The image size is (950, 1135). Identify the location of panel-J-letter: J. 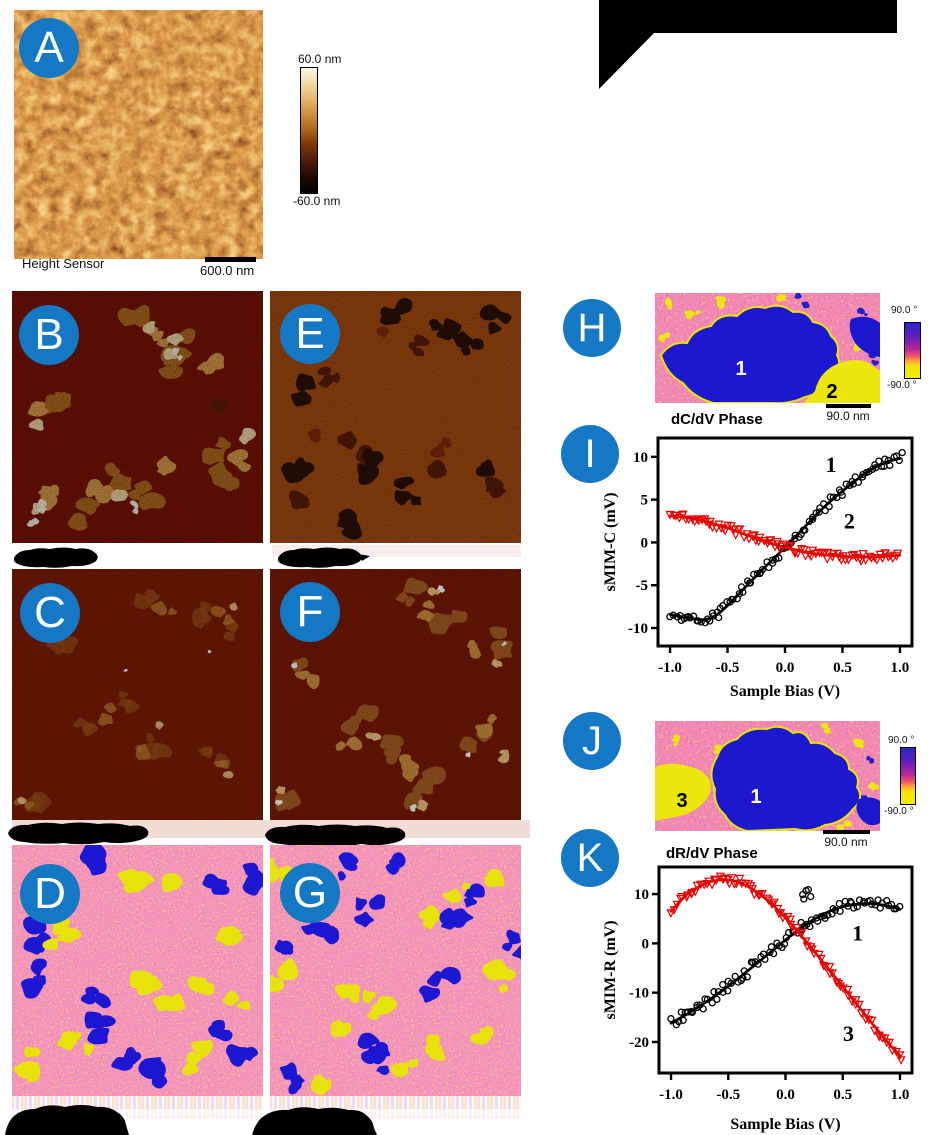
(592, 740).